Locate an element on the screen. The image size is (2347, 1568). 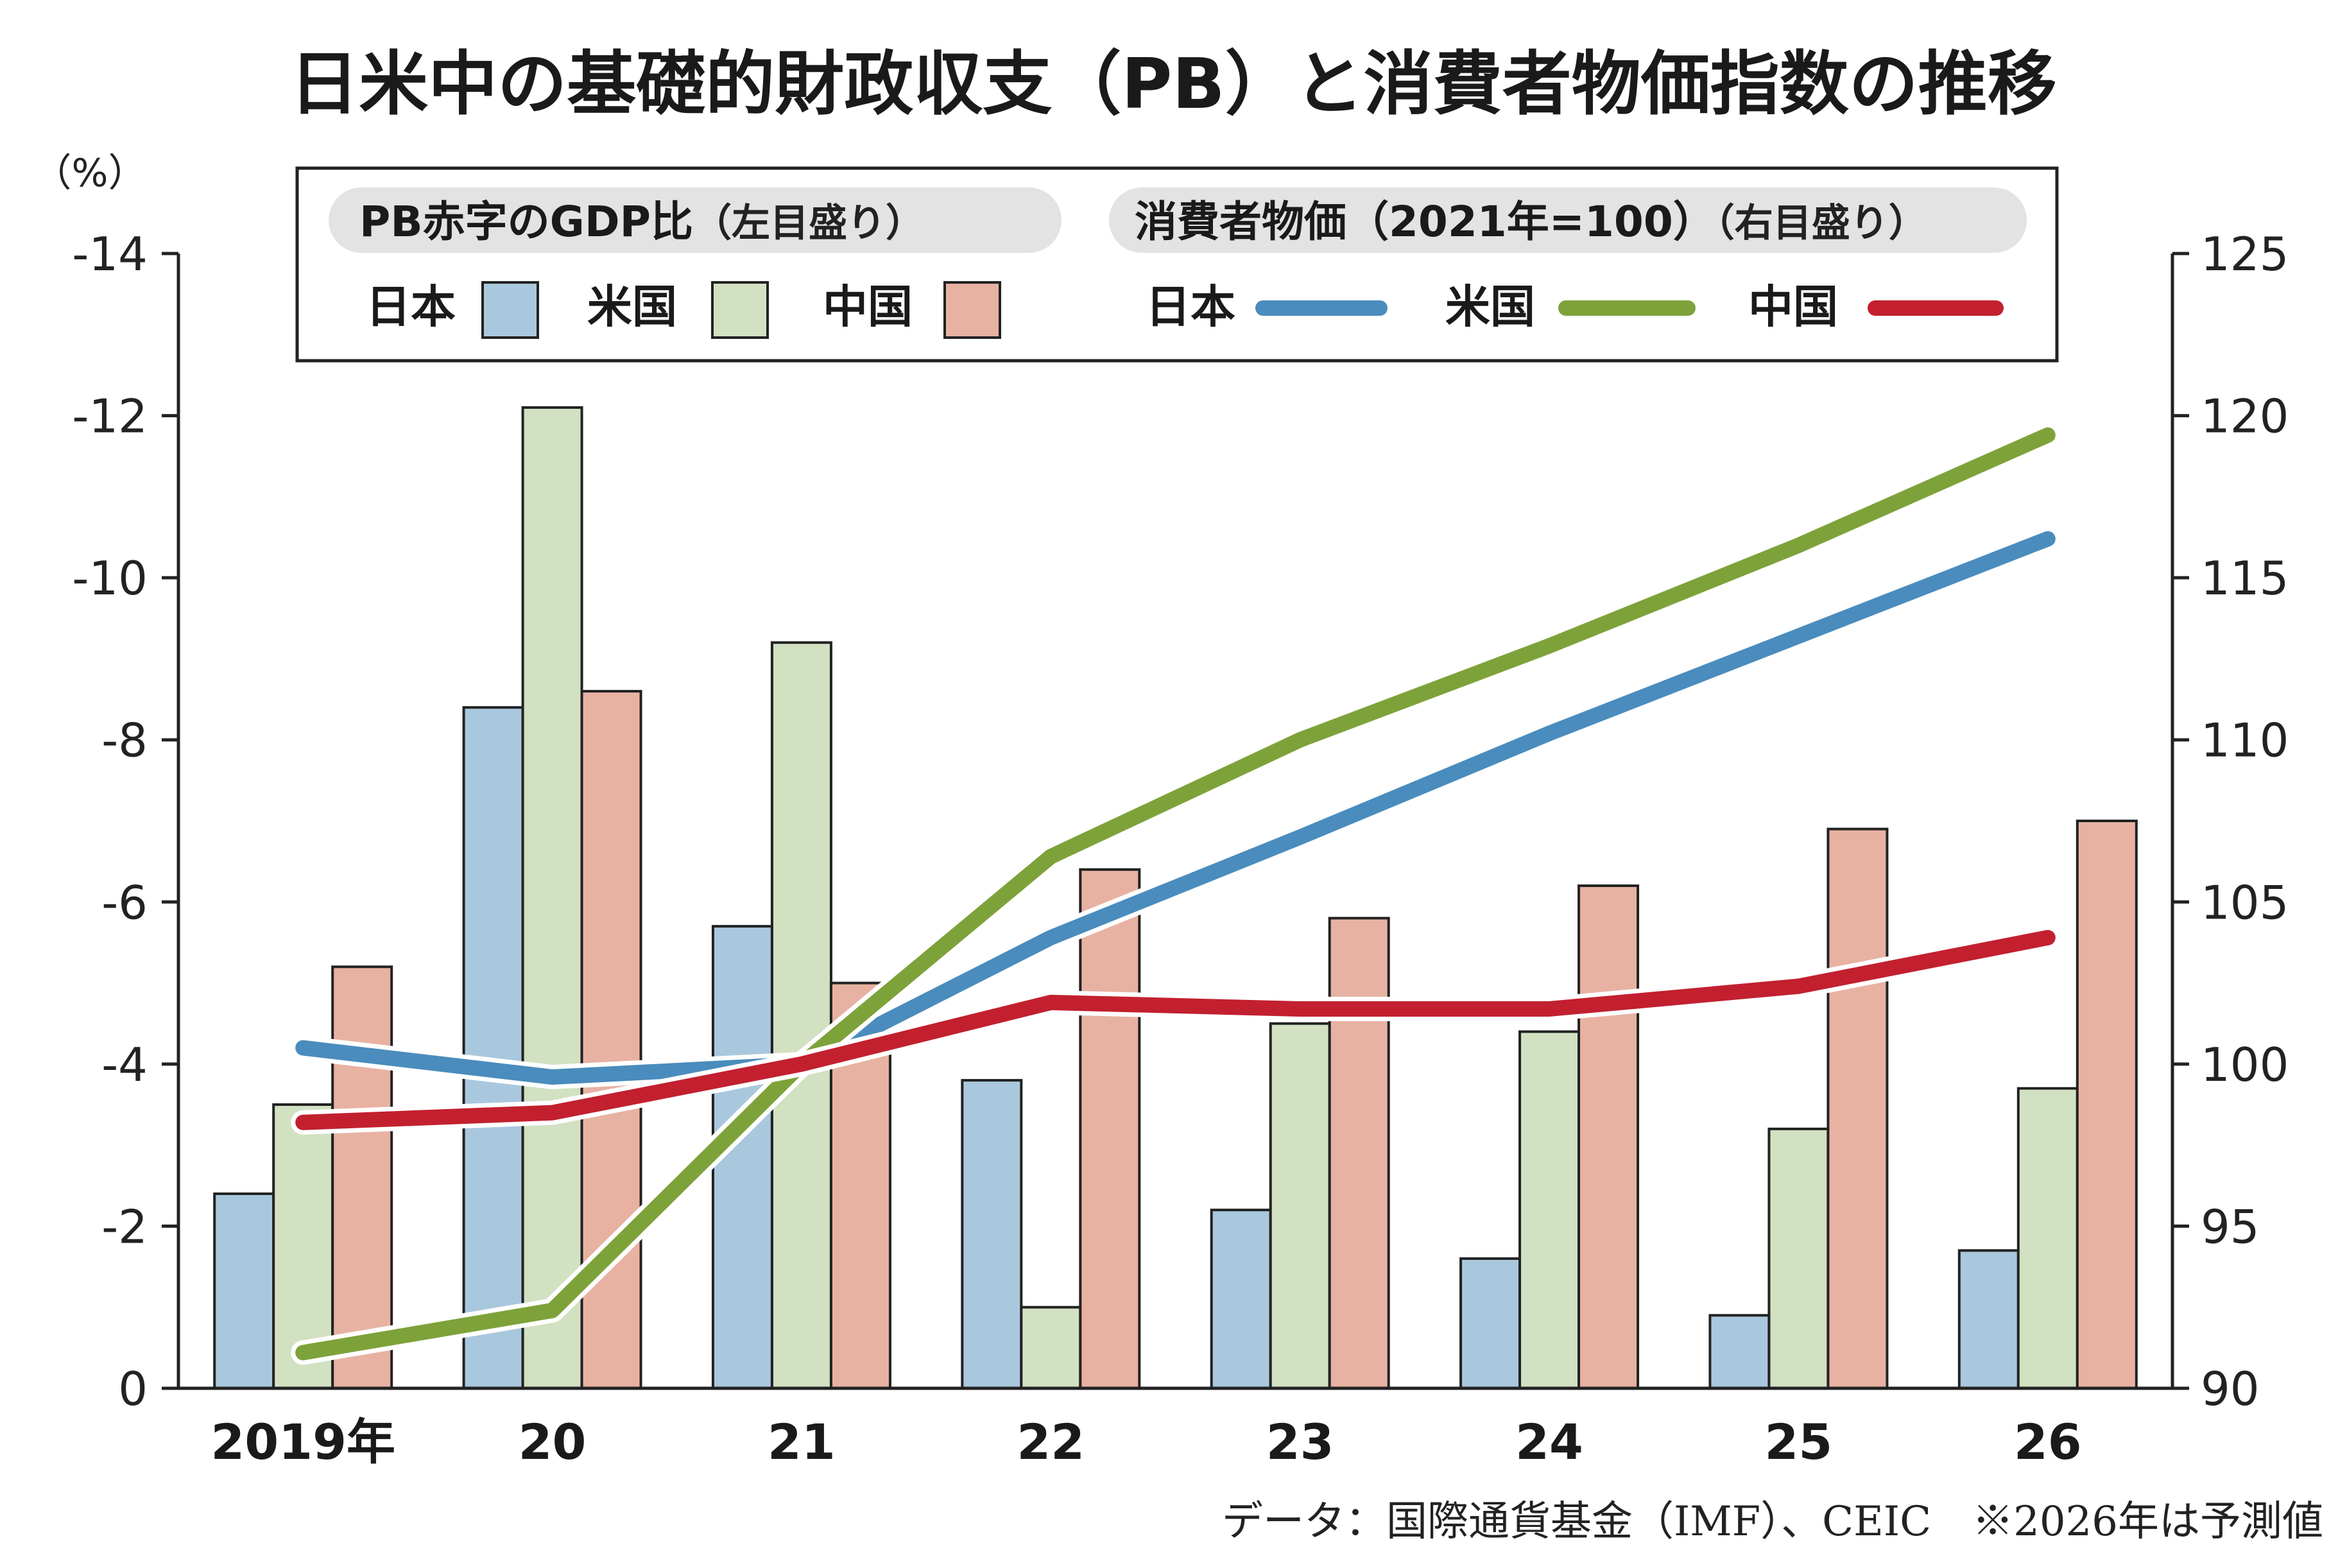
legend-bar-japan-label: 日本 is located at coordinates (411, 306).